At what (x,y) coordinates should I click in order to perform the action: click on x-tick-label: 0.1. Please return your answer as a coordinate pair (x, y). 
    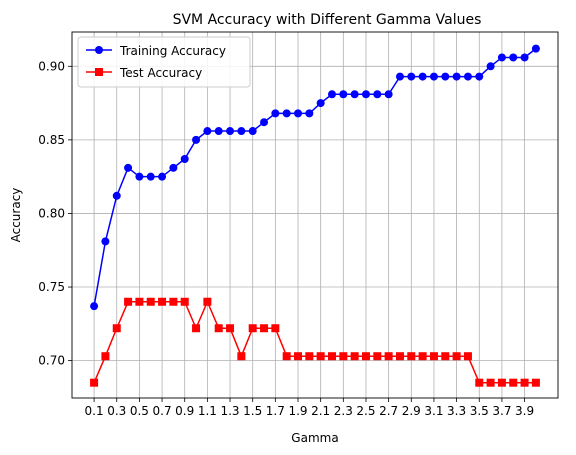
    Looking at the image, I should click on (94, 411).